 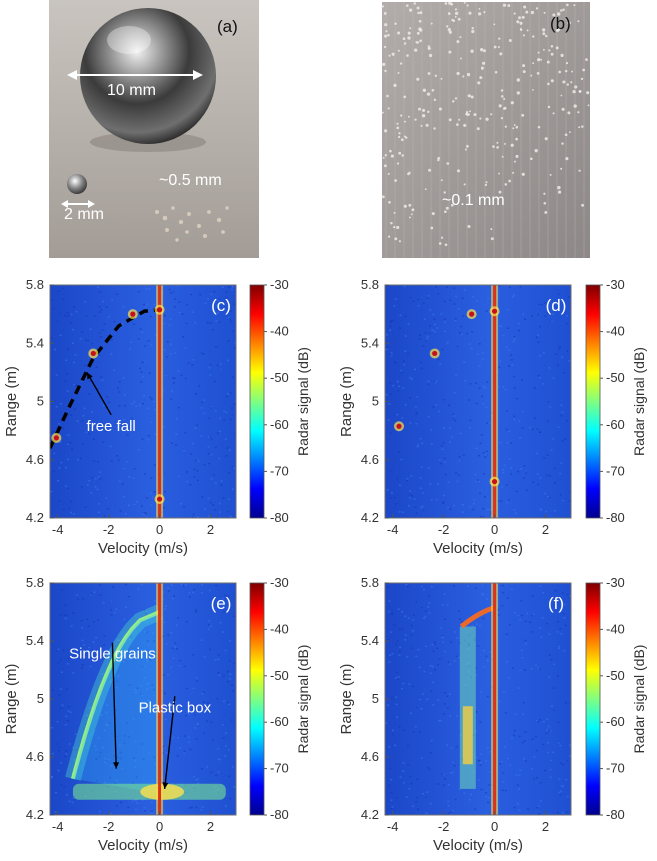 I want to click on x-axis-label: Velocity (m/s), so click(x=478, y=548).